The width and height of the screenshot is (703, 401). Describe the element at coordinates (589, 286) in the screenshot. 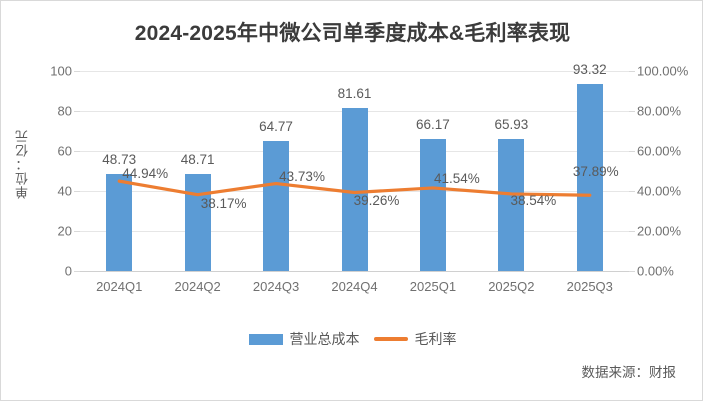

I see `x-axis-tick-label: 2025Q3` at that location.